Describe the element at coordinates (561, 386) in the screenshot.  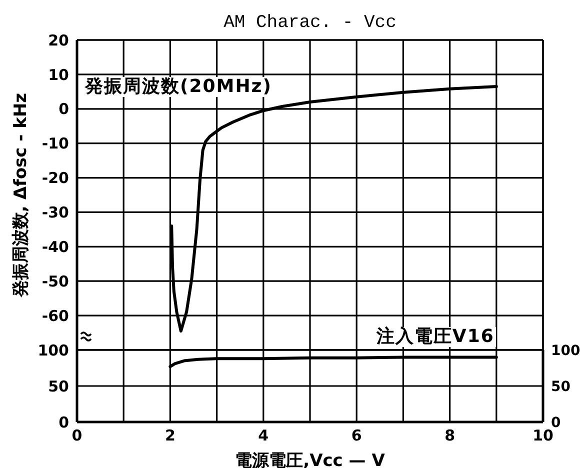
I see `y2-tick-label: 50` at that location.